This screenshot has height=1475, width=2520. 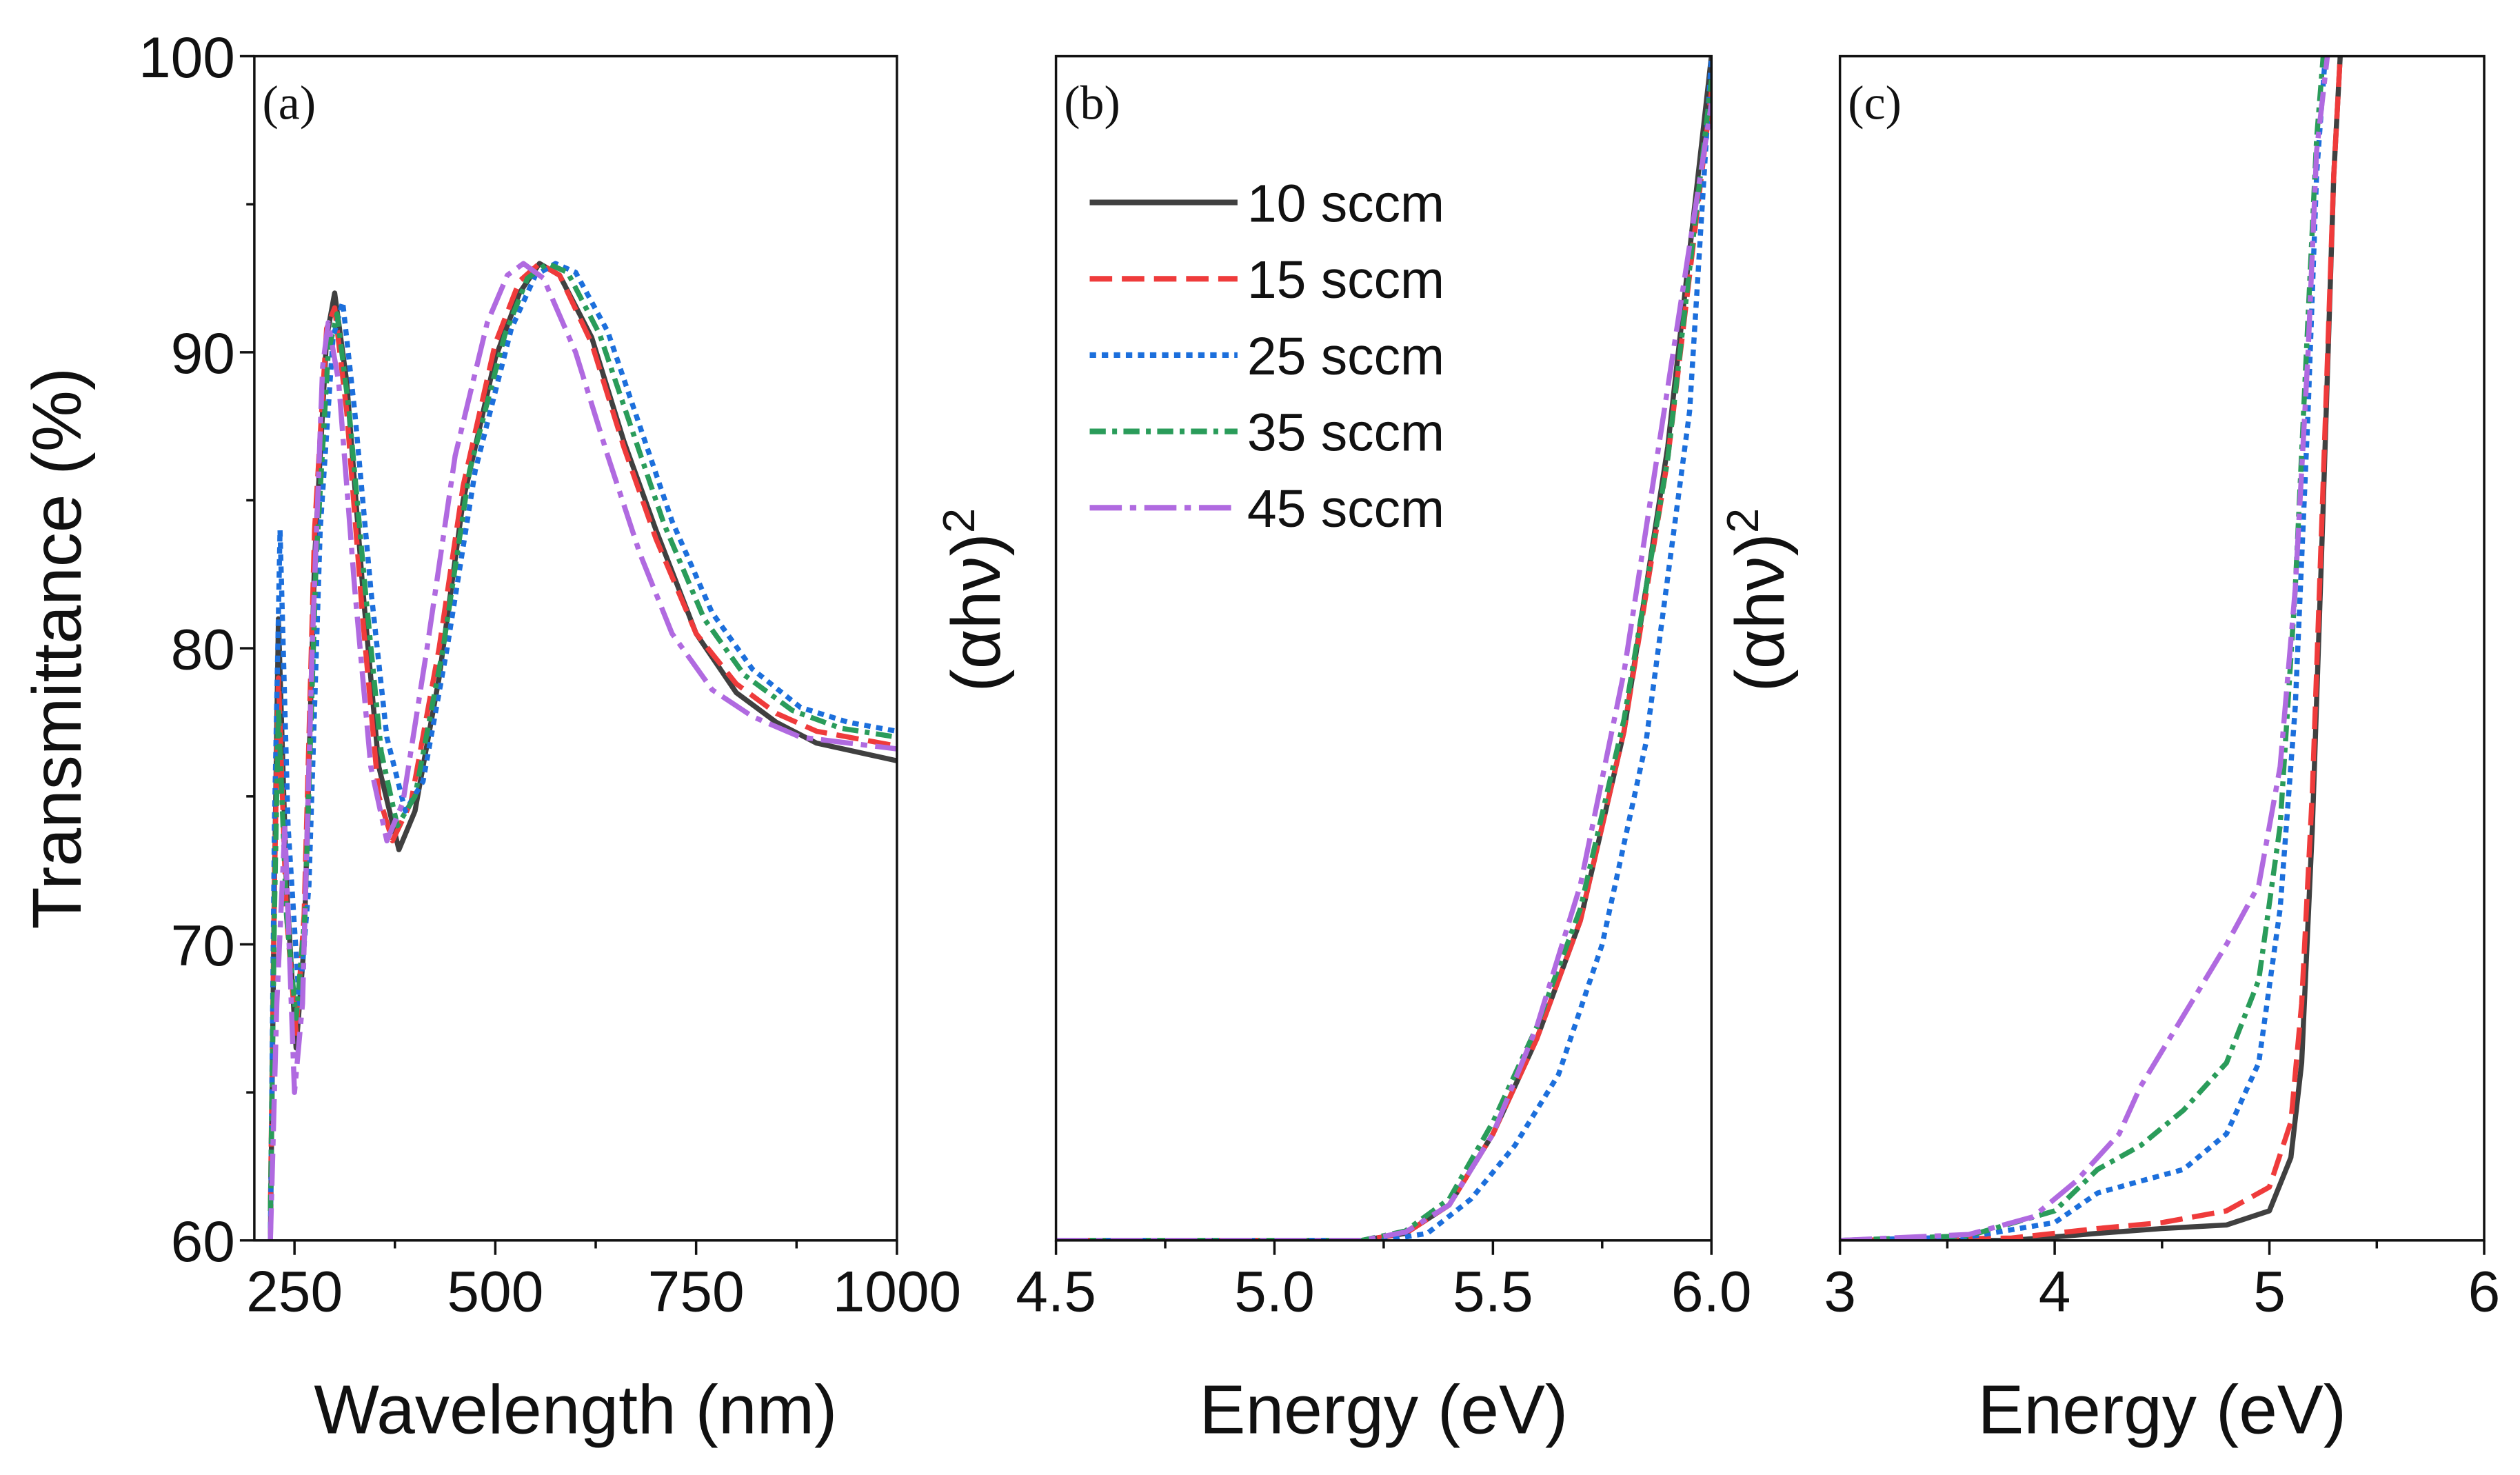 What do you see at coordinates (187, 57) in the screenshot?
I see `y-tick-label: 100` at bounding box center [187, 57].